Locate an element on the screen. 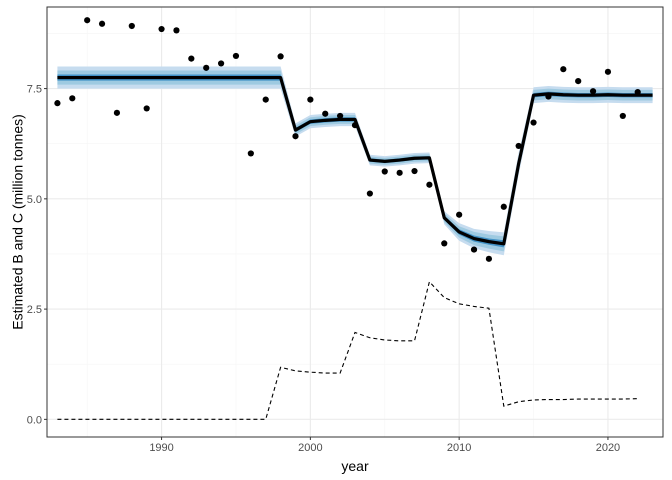  x-tick-label: 1990 is located at coordinates (161, 448).